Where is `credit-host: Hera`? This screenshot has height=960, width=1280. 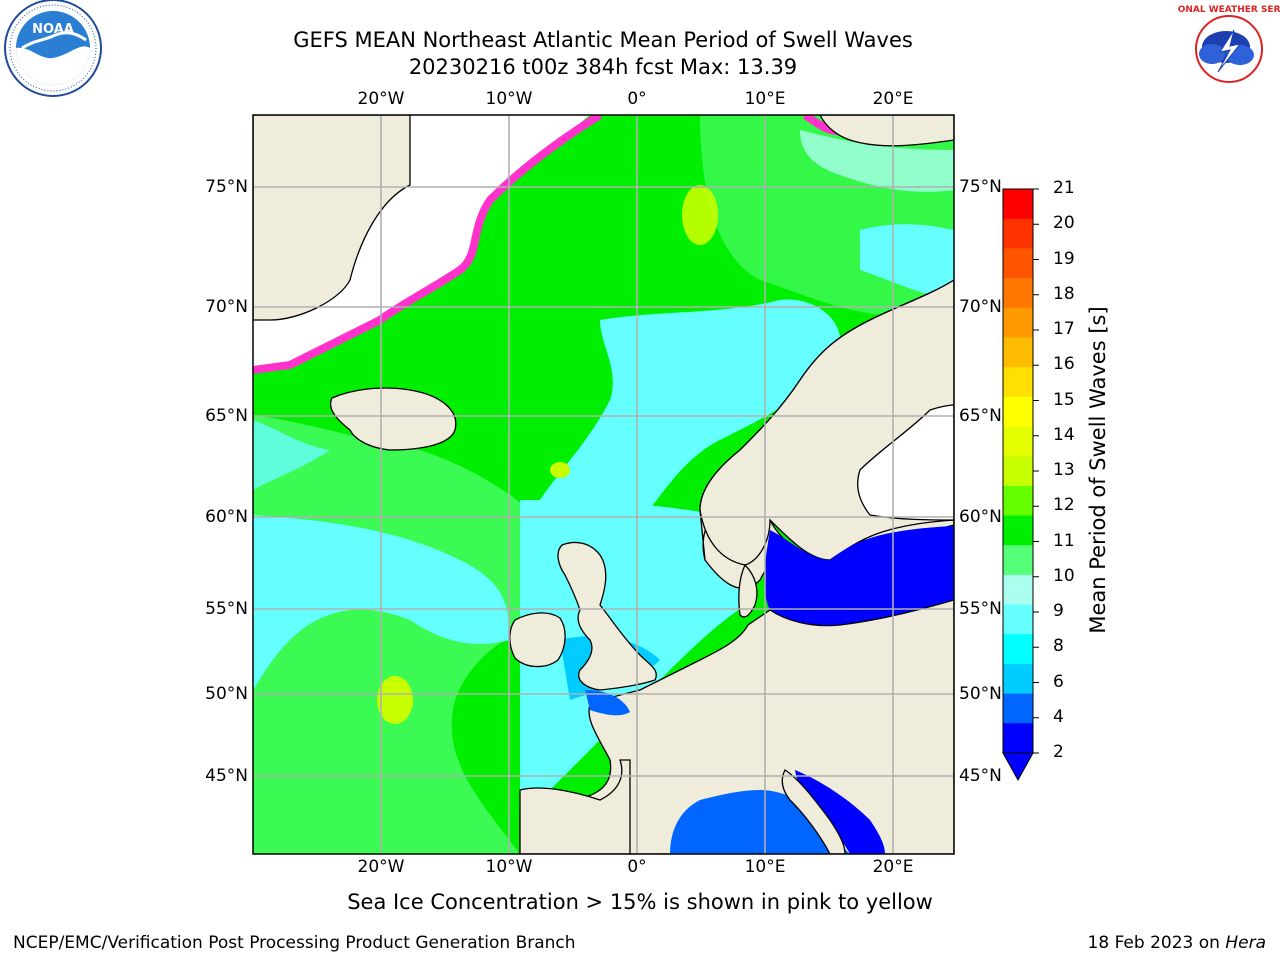 credit-host: Hera is located at coordinates (1245, 943).